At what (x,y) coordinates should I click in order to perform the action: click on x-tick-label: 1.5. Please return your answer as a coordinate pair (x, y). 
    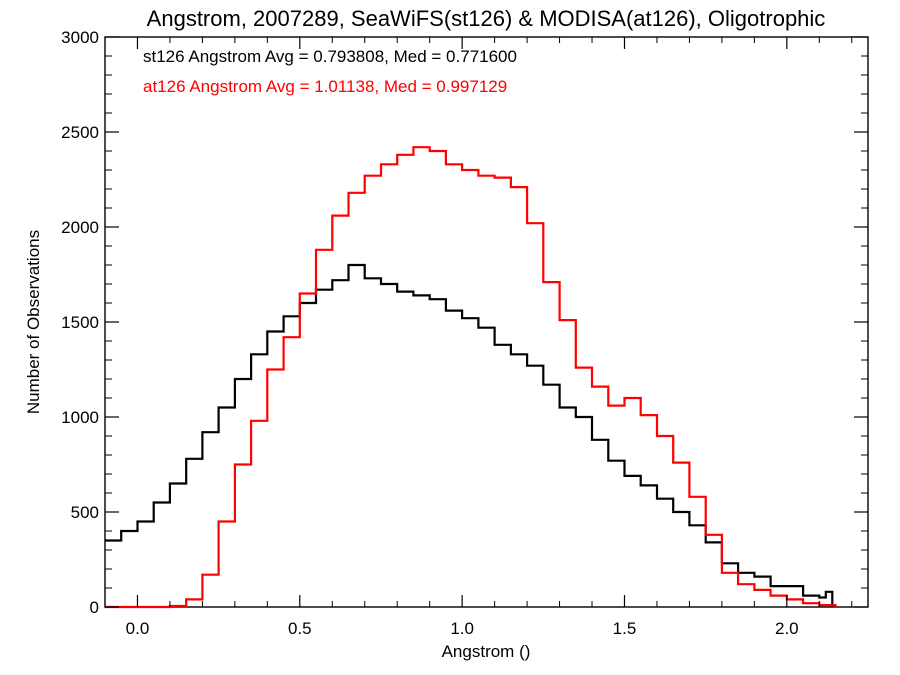
    Looking at the image, I should click on (625, 628).